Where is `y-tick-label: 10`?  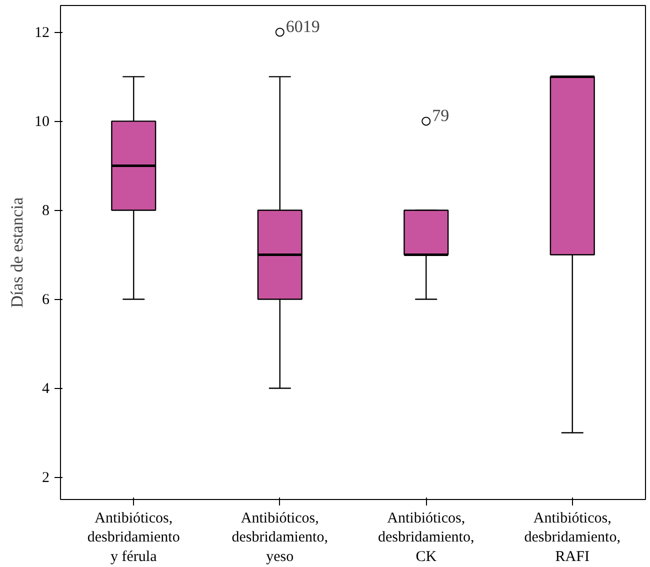 y-tick-label: 10 is located at coordinates (42, 122).